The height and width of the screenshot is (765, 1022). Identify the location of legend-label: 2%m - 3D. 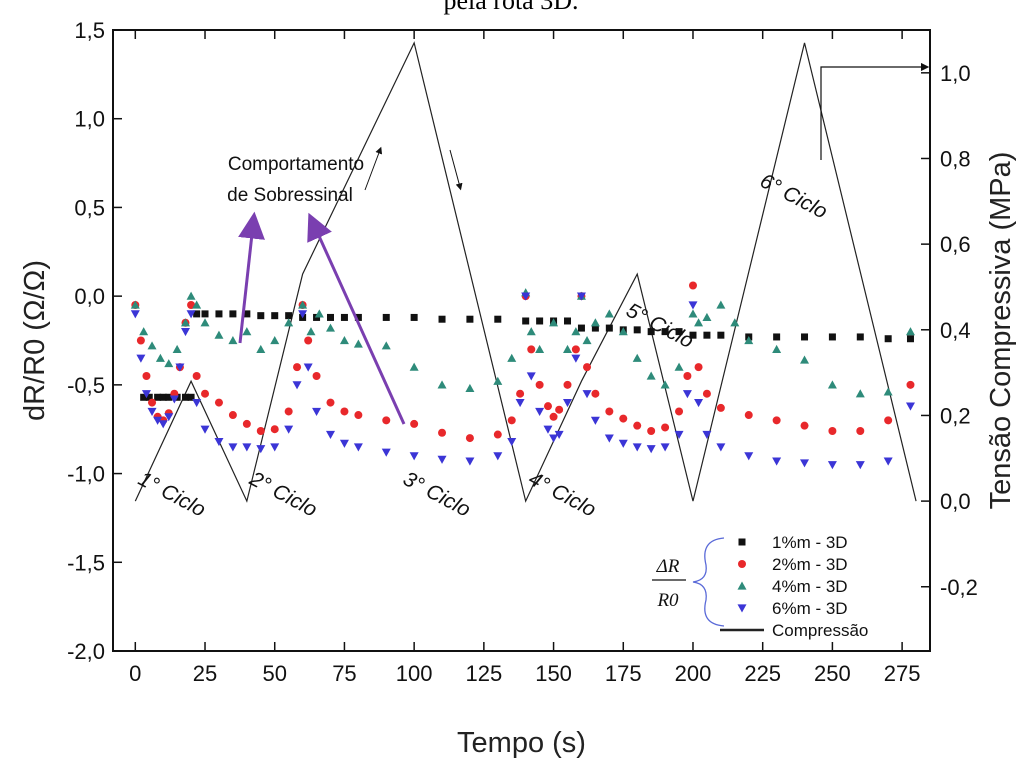
(810, 564).